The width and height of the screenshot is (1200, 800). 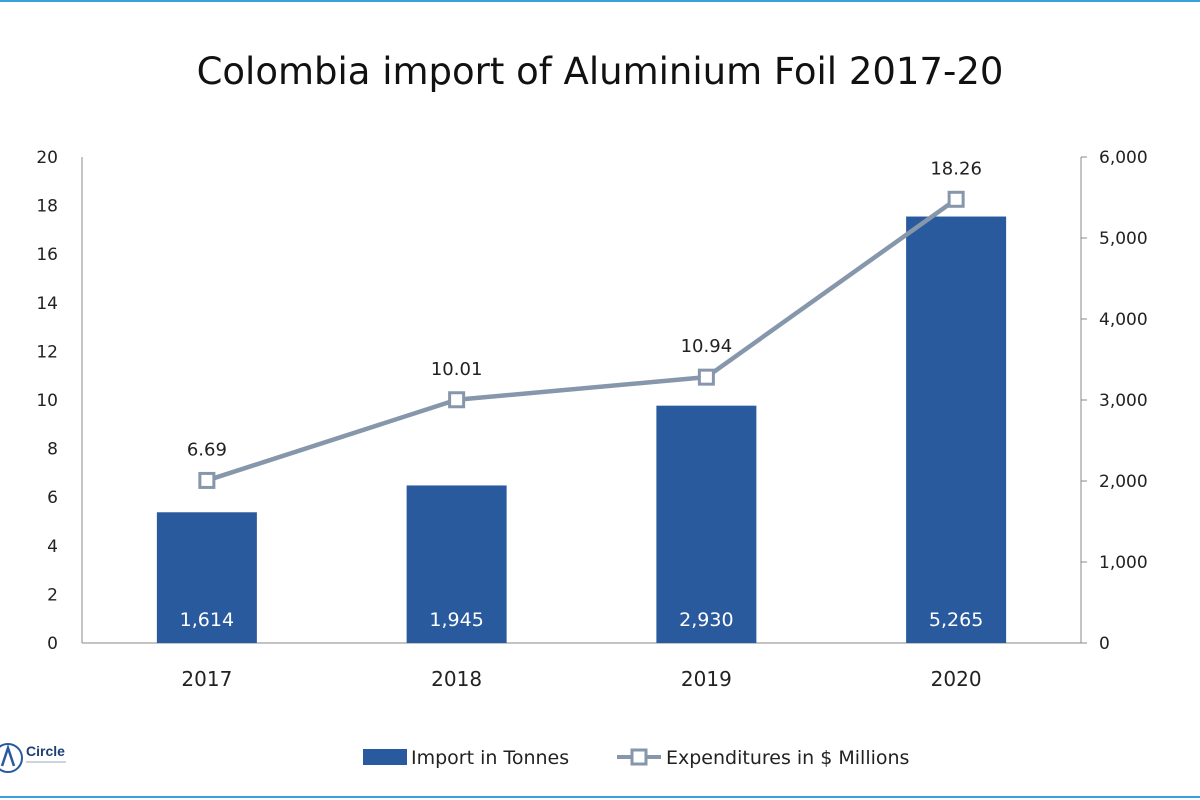 What do you see at coordinates (456, 564) in the screenshot?
I see `bar-2018` at bounding box center [456, 564].